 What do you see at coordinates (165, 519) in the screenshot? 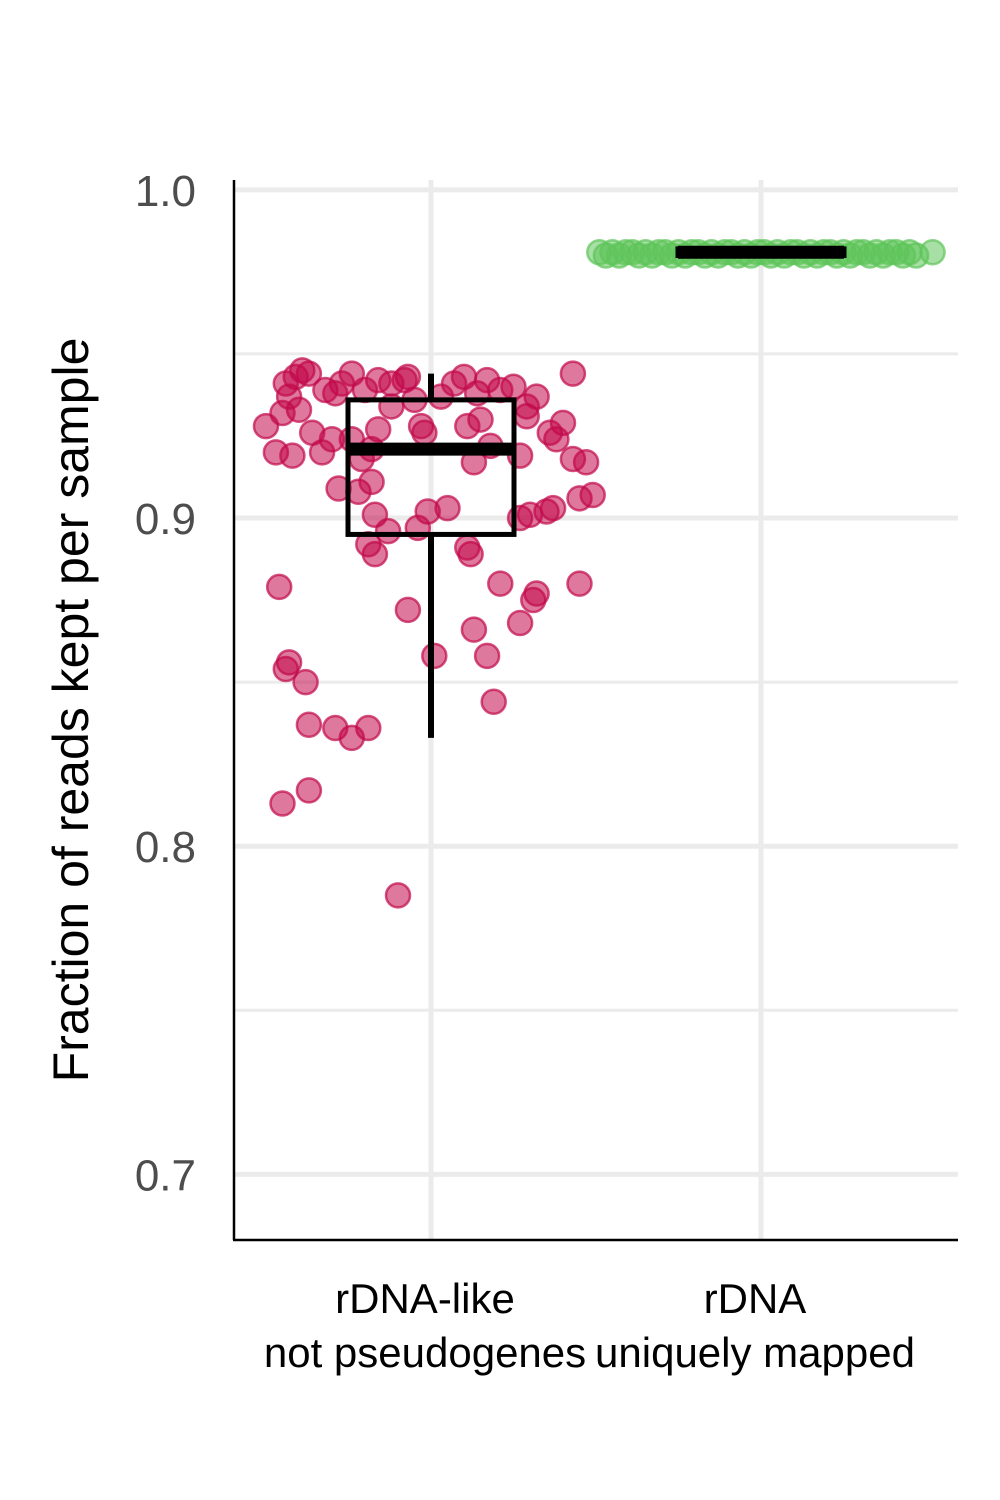
I see `y-tick-label: 0.9` at bounding box center [165, 519].